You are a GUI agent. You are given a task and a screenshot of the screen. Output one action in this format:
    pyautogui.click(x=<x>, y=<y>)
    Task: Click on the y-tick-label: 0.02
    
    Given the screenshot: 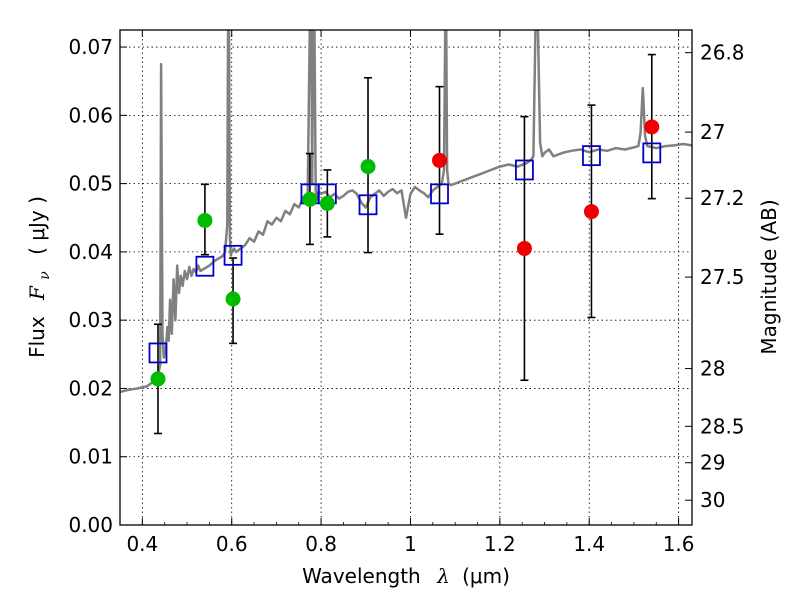 What is the action you would take?
    pyautogui.click(x=90, y=388)
    